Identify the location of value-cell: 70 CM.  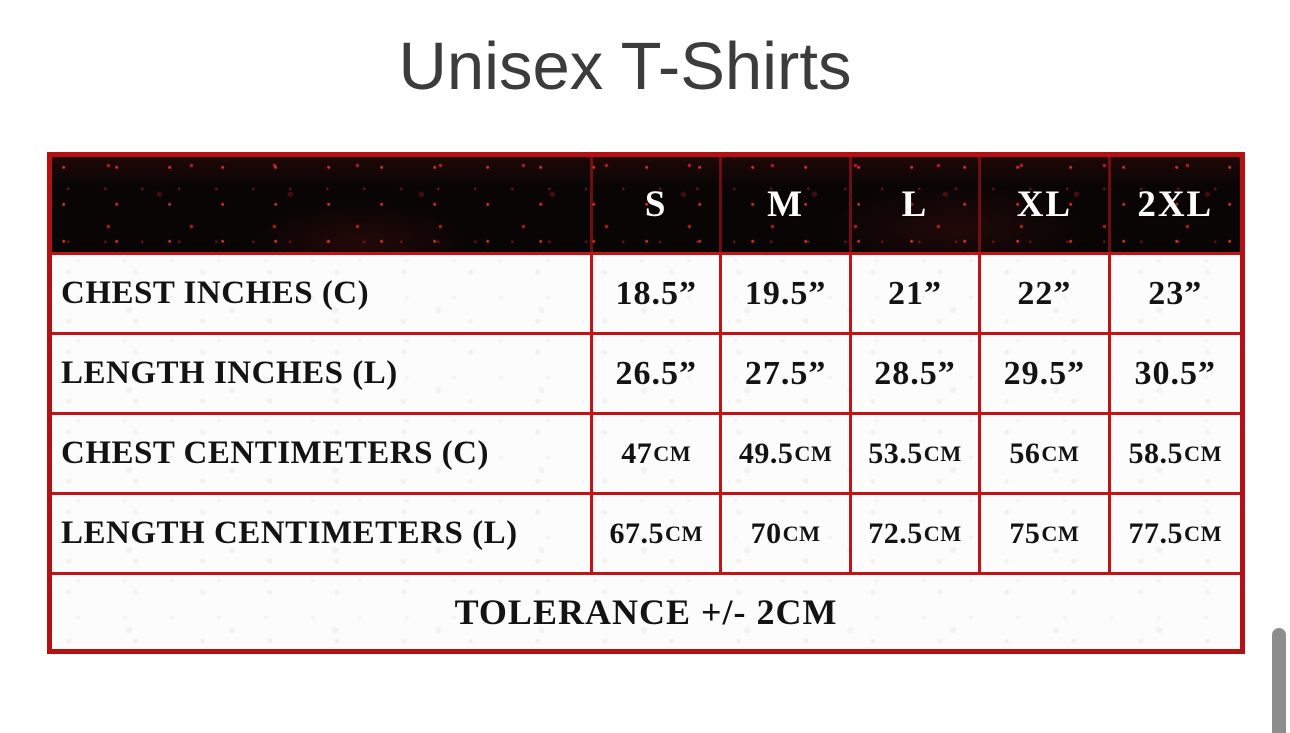
(787, 533).